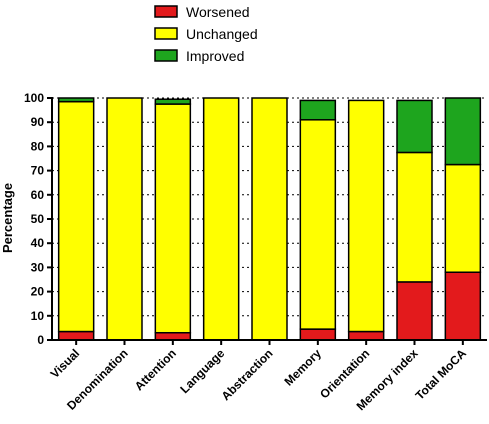 The image size is (489, 424). What do you see at coordinates (441, 374) in the screenshot?
I see `x-tick-label: Total MoCA` at bounding box center [441, 374].